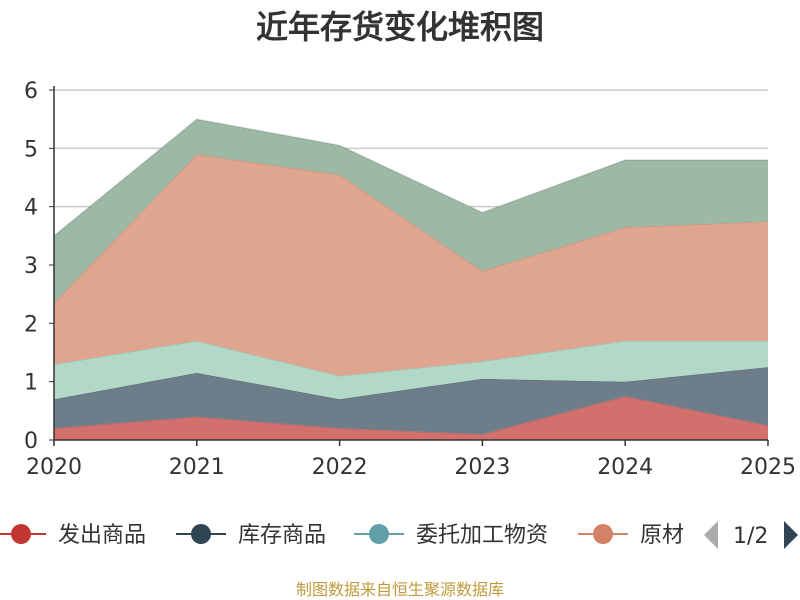 This screenshot has width=800, height=600. I want to click on x-tick-2023: 2023, so click(482, 467).